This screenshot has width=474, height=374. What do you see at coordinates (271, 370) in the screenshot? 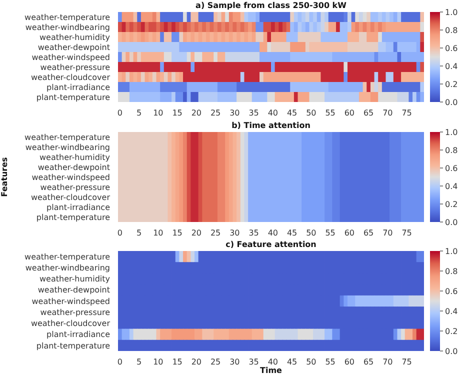
I see `x-axis-title: Time` at bounding box center [271, 370].